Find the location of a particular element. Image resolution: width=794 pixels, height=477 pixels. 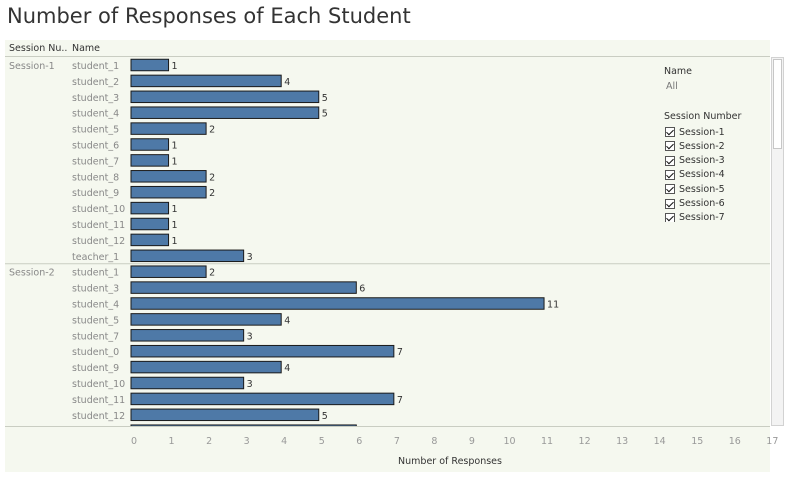

x-tick-label: 1 is located at coordinates (172, 441).